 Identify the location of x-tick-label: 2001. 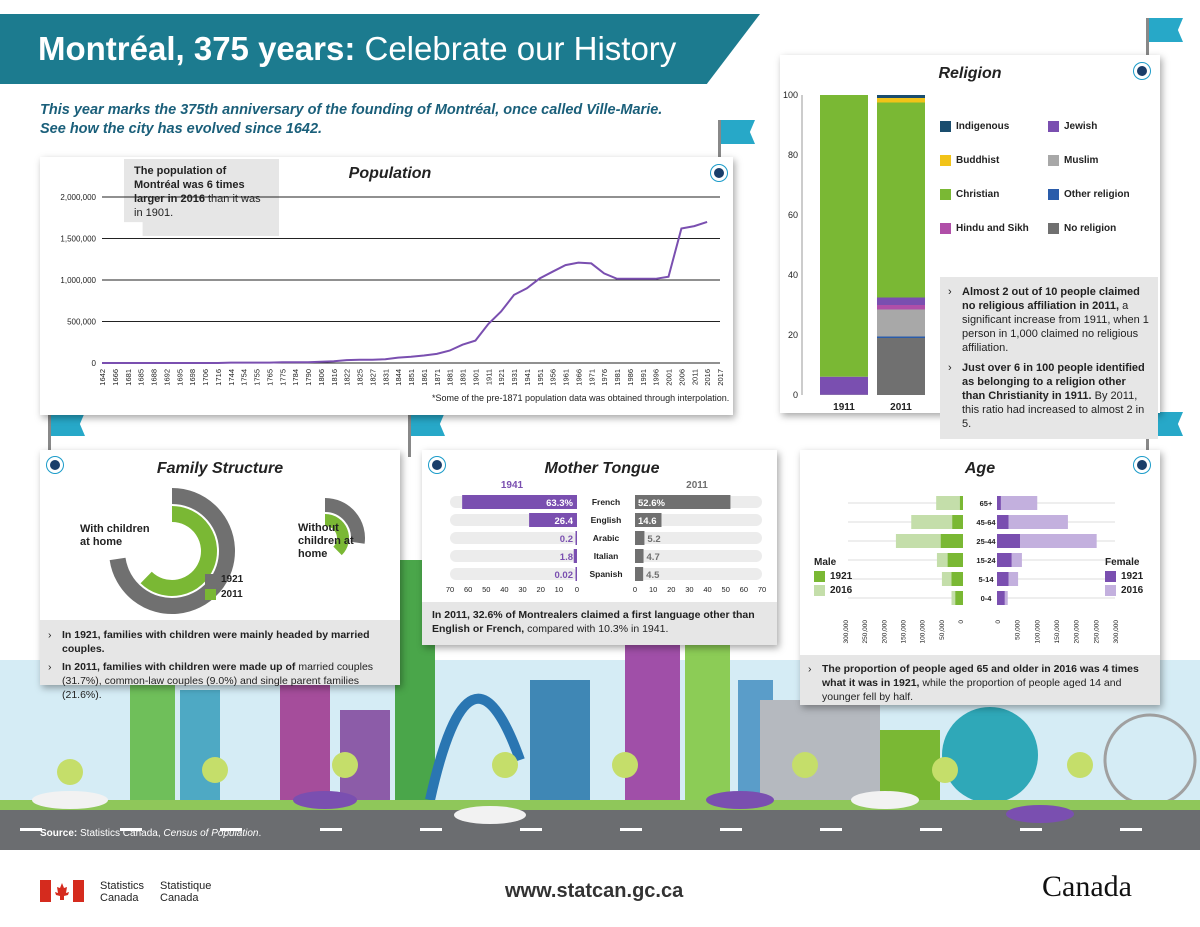
(669, 377).